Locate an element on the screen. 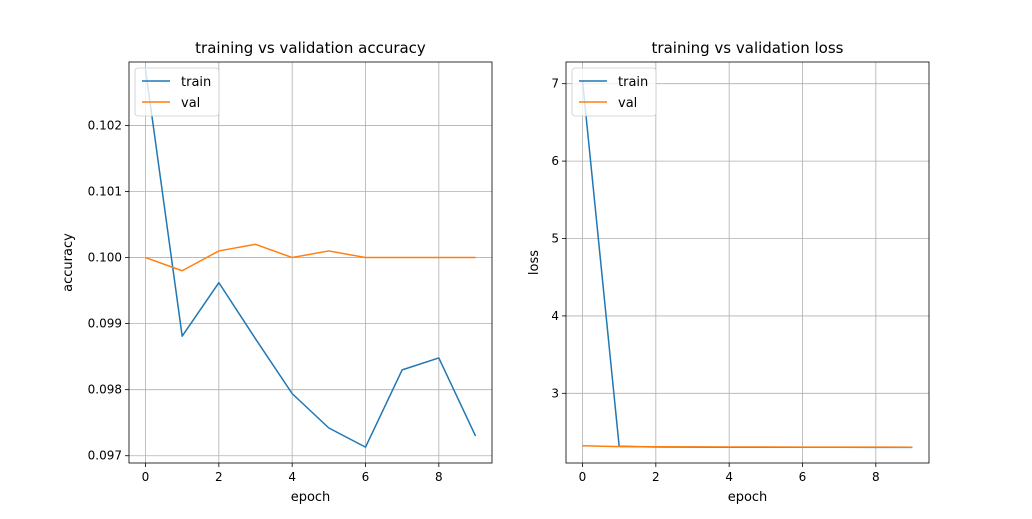  y-tick-label: 0.100 is located at coordinates (105, 258).